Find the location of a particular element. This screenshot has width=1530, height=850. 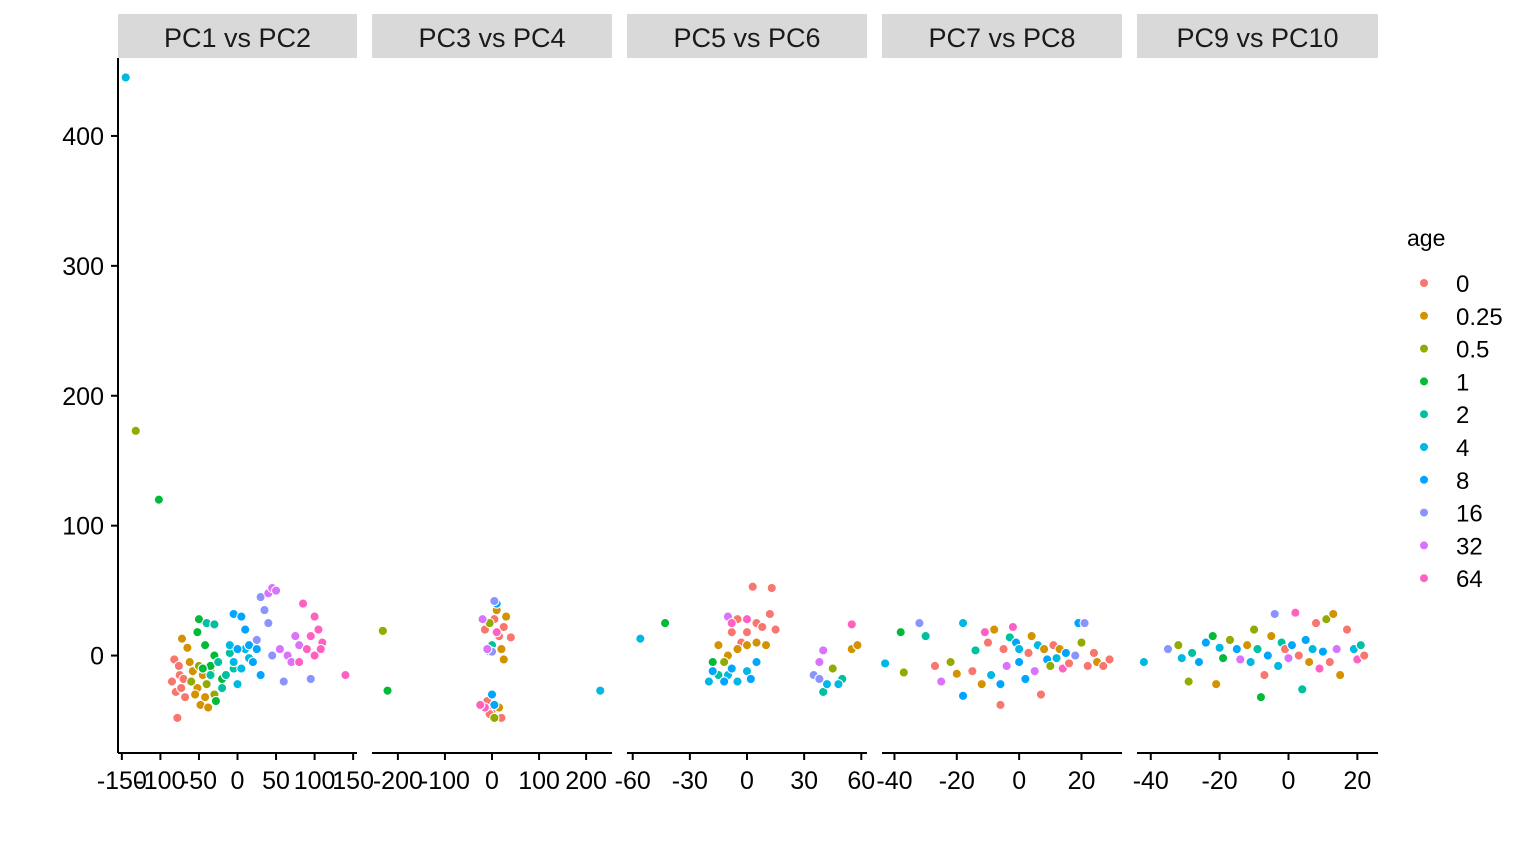

x-tick-label: -30 is located at coordinates (690, 781).